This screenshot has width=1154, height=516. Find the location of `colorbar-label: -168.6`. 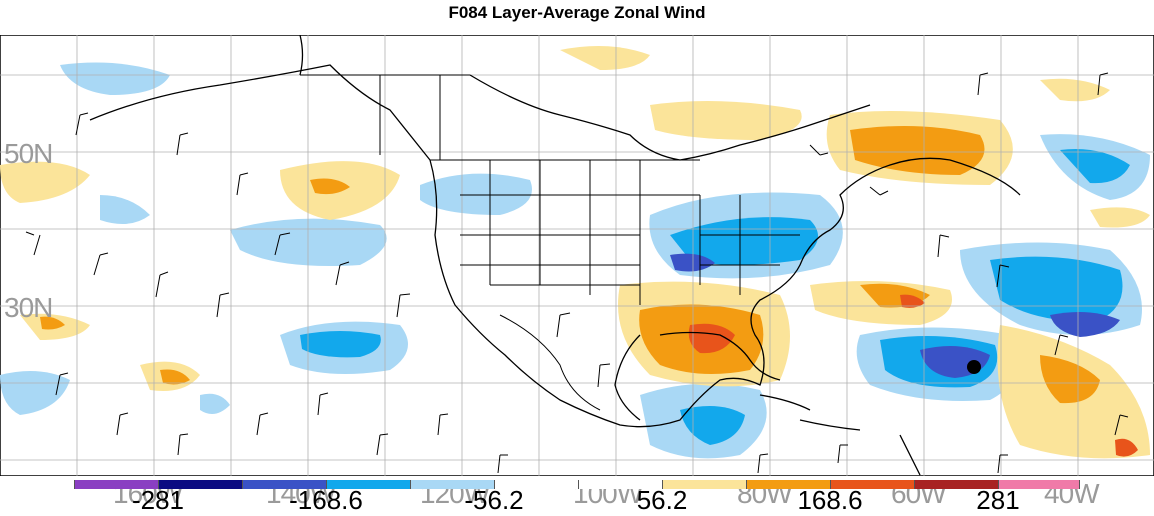

colorbar-label: -168.6 is located at coordinates (326, 500).